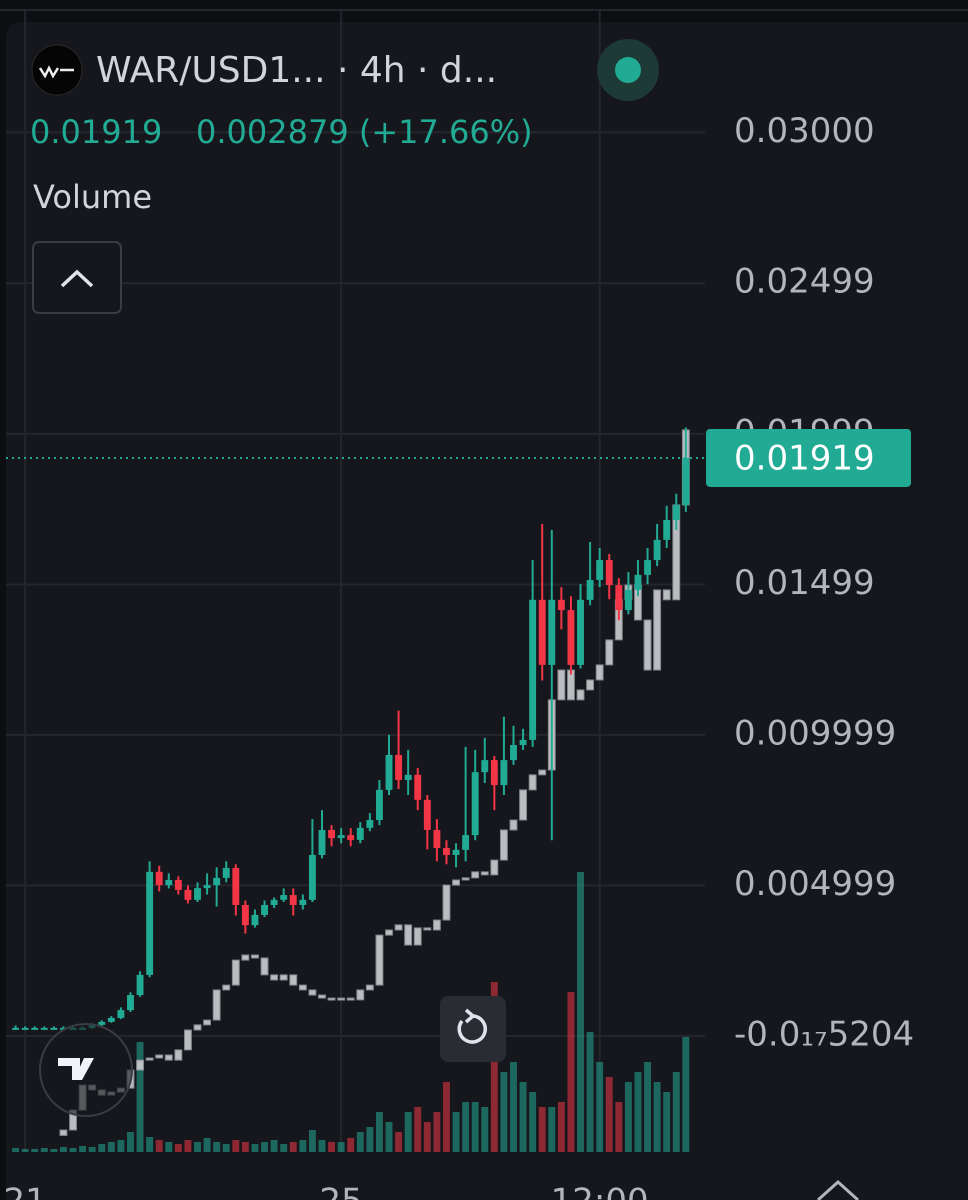 This screenshot has height=1200, width=968. Describe the element at coordinates (804, 131) in the screenshot. I see `y-tick-label: 0.03000` at that location.